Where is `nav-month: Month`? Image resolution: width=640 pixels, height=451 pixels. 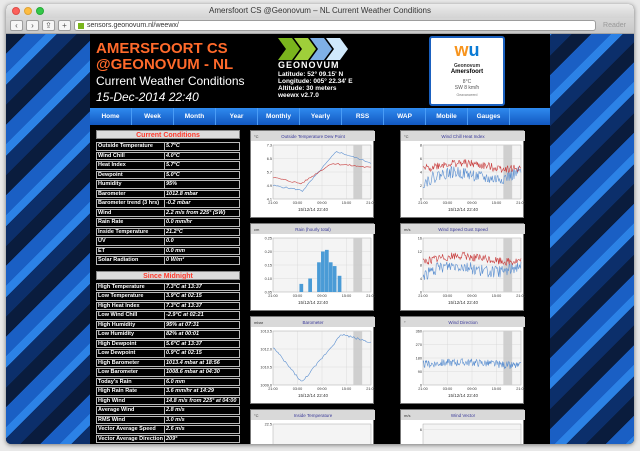
nav-month: Month is located at coordinates (195, 116).